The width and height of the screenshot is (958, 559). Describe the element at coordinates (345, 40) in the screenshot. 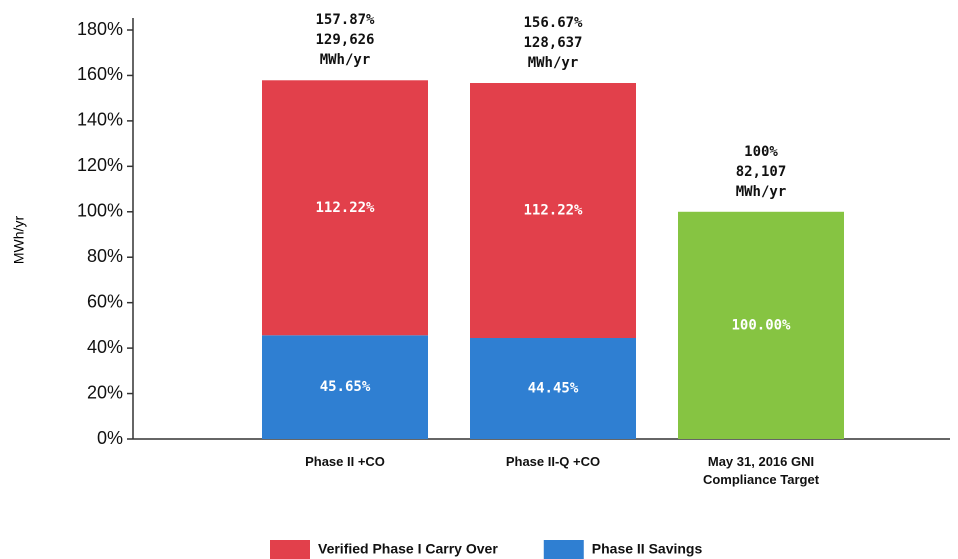

I see `total-annotation: 129,626` at that location.